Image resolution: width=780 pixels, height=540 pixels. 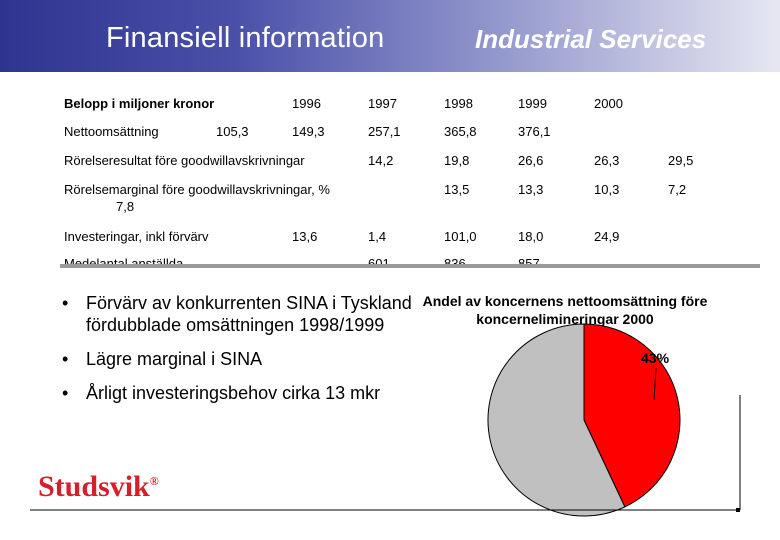 I want to click on studsvik-logo: Studsvik®, so click(x=98, y=487).